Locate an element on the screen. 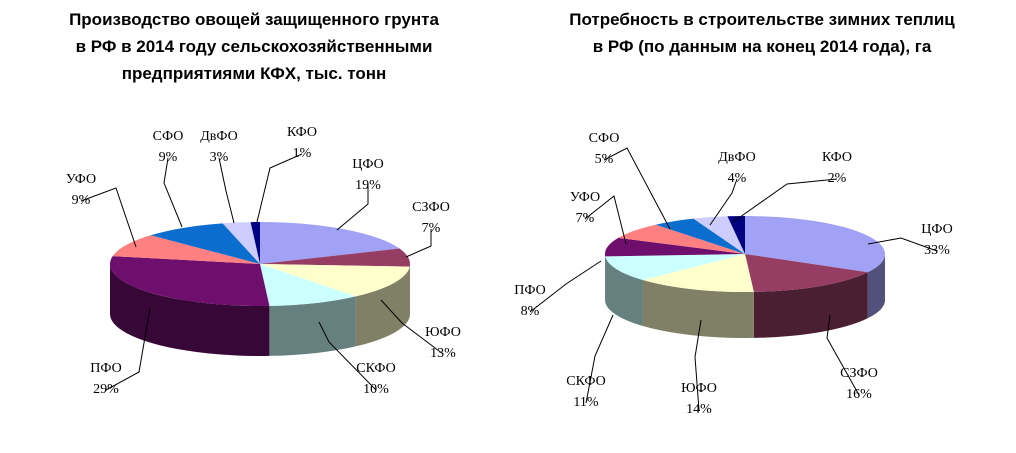 The width and height of the screenshot is (1016, 453). chart-title-line: в РФ (по данным на конец 2014 года), га is located at coordinates (762, 46).